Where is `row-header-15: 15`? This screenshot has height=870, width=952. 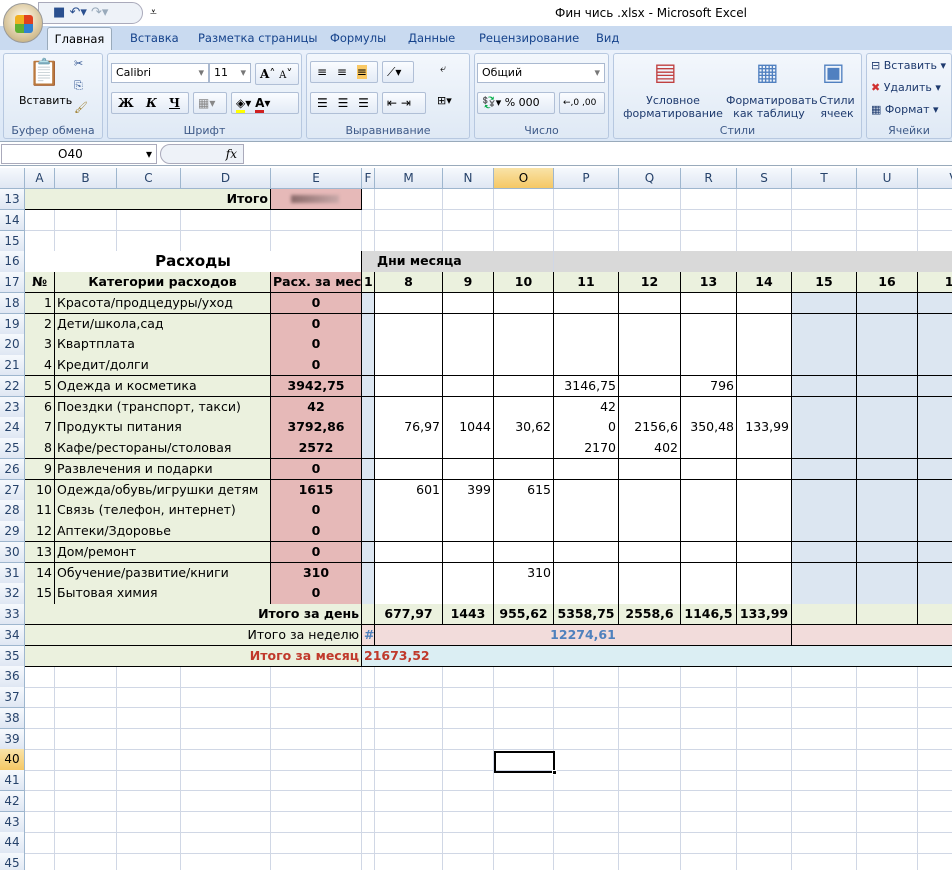
row-header-15: 15 is located at coordinates (12, 241).